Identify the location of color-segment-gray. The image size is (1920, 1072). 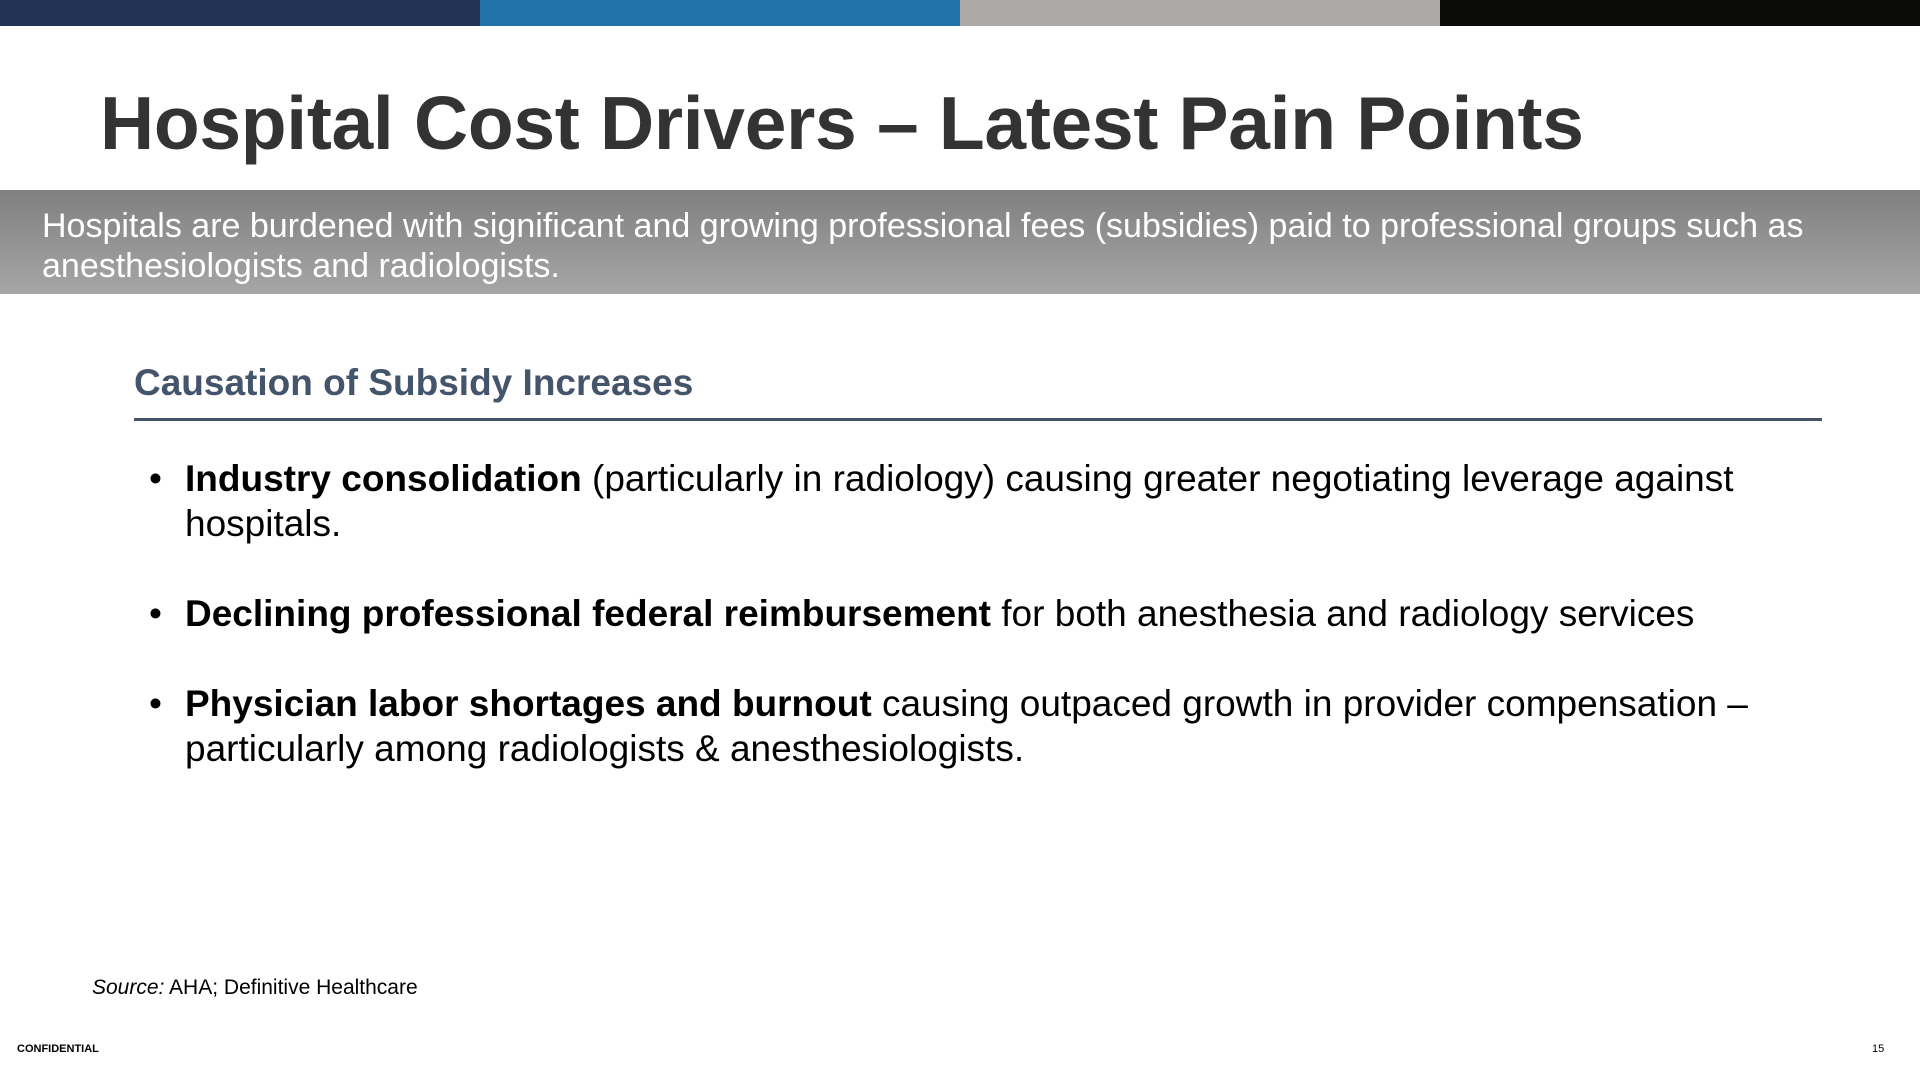
(1200, 13).